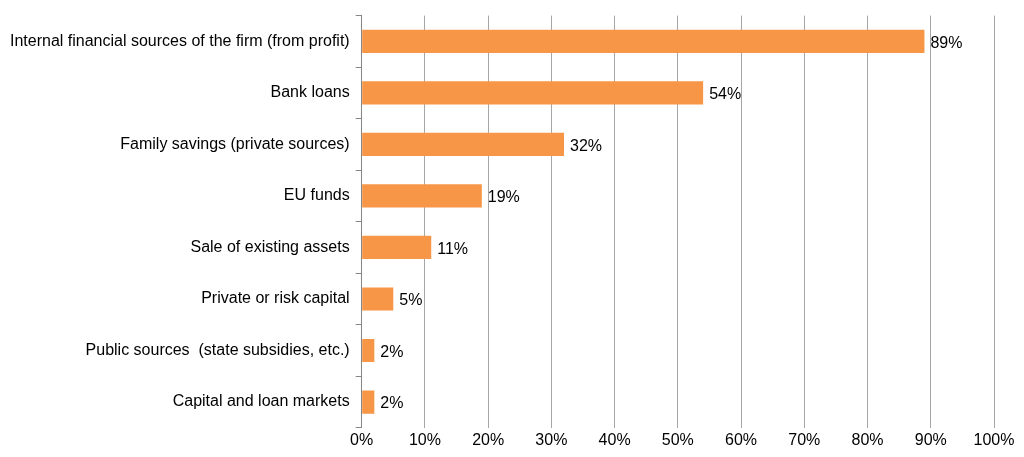 The height and width of the screenshot is (457, 1024). Describe the element at coordinates (551, 439) in the screenshot. I see `x-tick-label: 30%` at that location.